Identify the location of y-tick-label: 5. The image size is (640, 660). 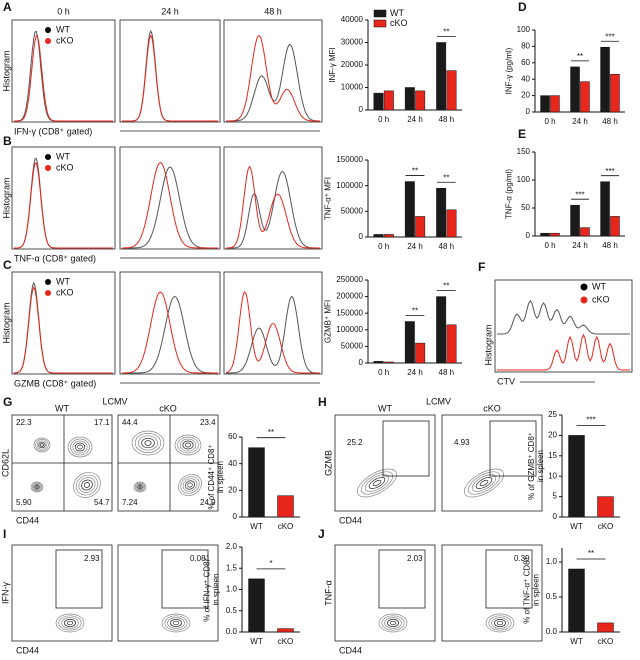
(555, 496).